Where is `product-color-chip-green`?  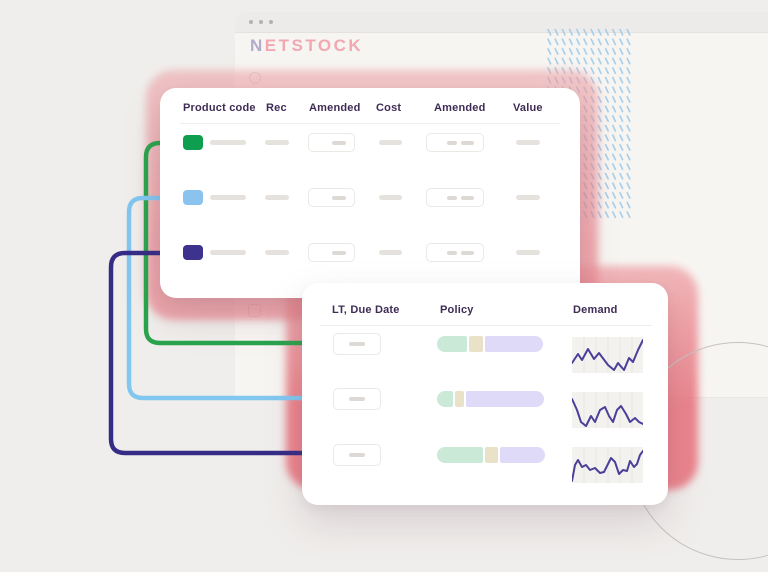
product-color-chip-green is located at coordinates (193, 142).